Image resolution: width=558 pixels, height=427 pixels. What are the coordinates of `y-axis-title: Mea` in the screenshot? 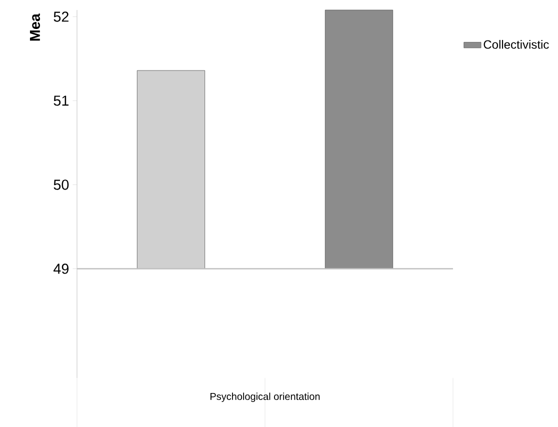 It's located at (35, 27).